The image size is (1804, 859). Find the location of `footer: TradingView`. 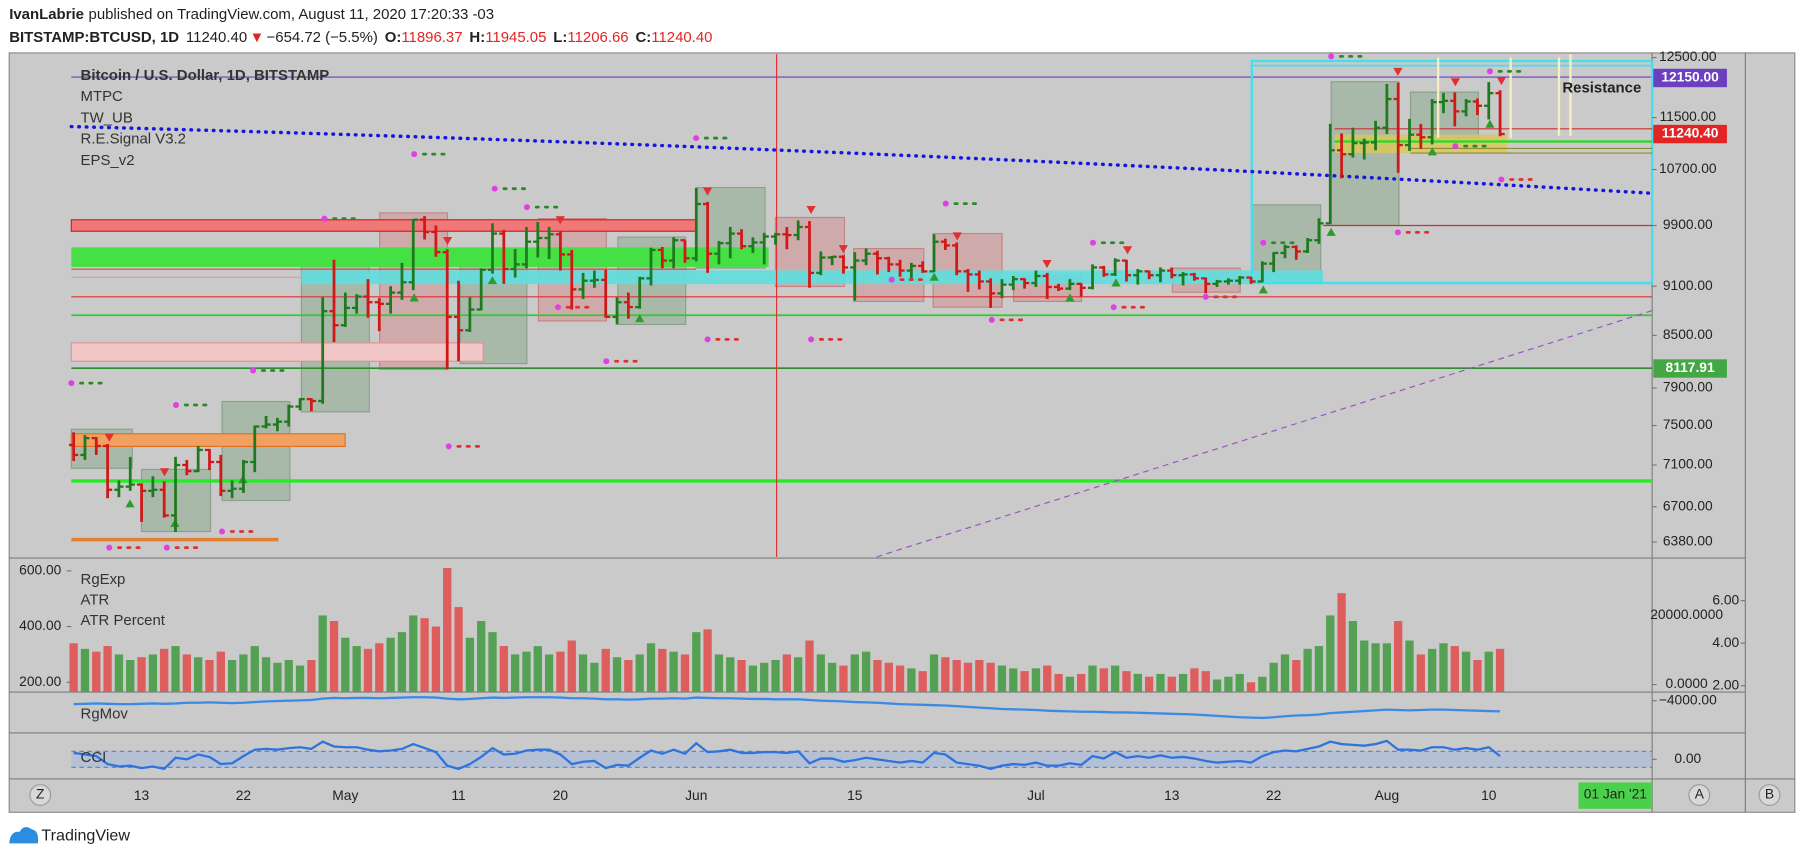

footer: TradingView is located at coordinates (69, 836).